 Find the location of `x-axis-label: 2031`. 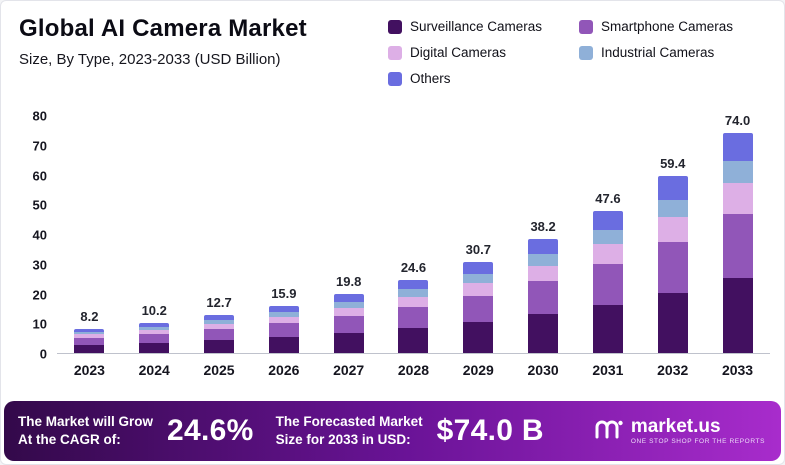

x-axis-label: 2031 is located at coordinates (608, 370).